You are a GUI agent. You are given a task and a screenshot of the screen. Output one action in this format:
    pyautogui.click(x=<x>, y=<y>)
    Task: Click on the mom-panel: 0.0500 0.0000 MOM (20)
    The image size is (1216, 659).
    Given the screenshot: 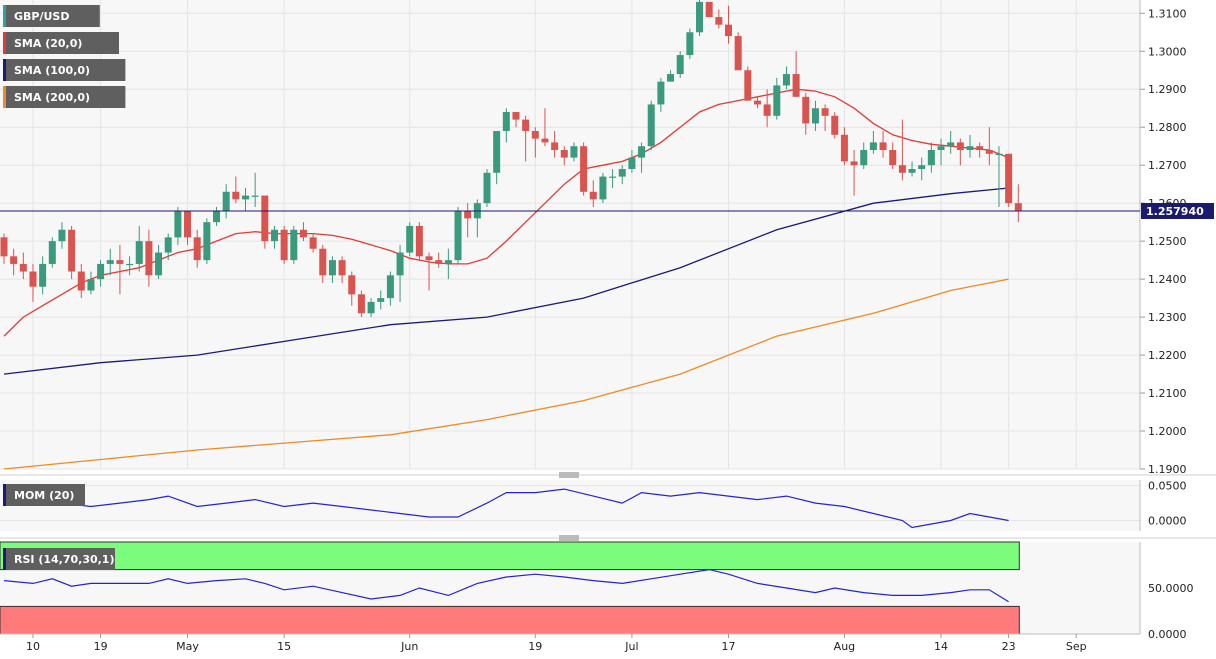 What is the action you would take?
    pyautogui.click(x=593, y=505)
    